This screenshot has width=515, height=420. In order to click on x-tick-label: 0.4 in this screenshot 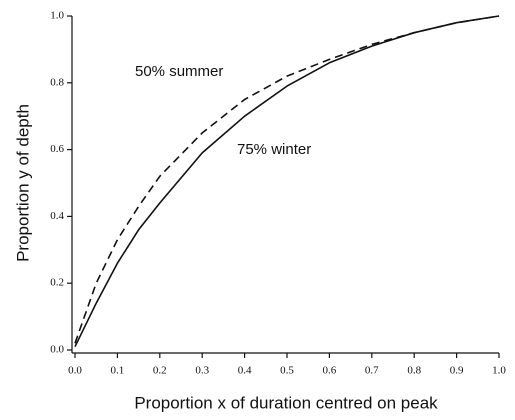, I will do `click(245, 371)`.